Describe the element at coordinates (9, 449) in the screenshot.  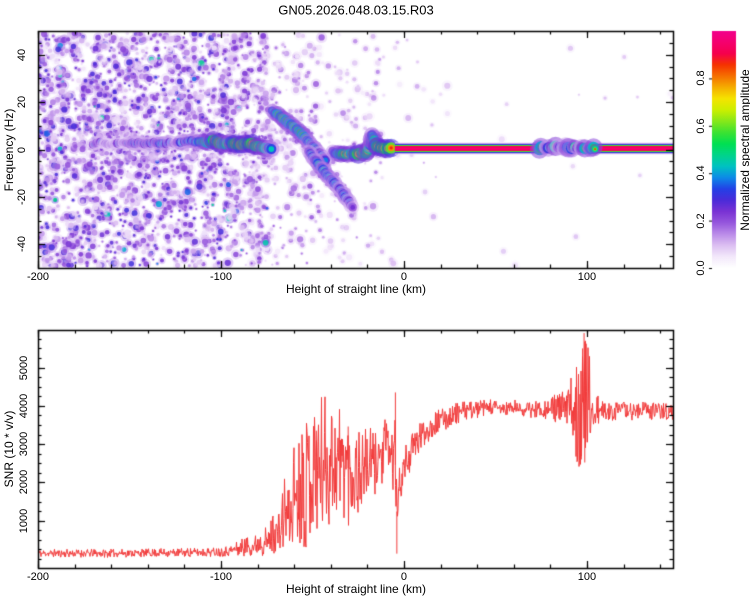
I see `bottom-y-axis-label: SNR (10 * v/v)` at that location.